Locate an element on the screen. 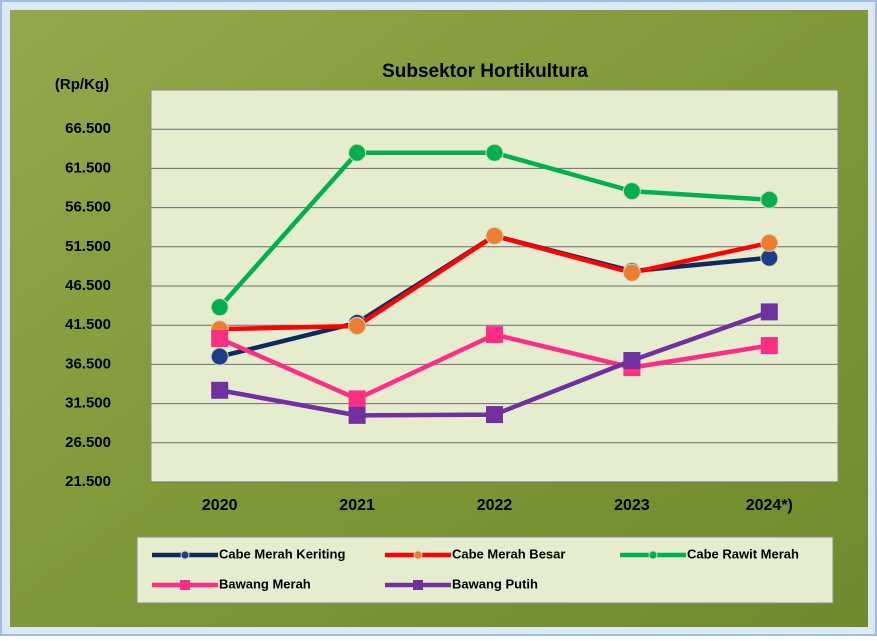 This screenshot has width=877, height=641. y-tick-label: 31.500 is located at coordinates (88, 403).